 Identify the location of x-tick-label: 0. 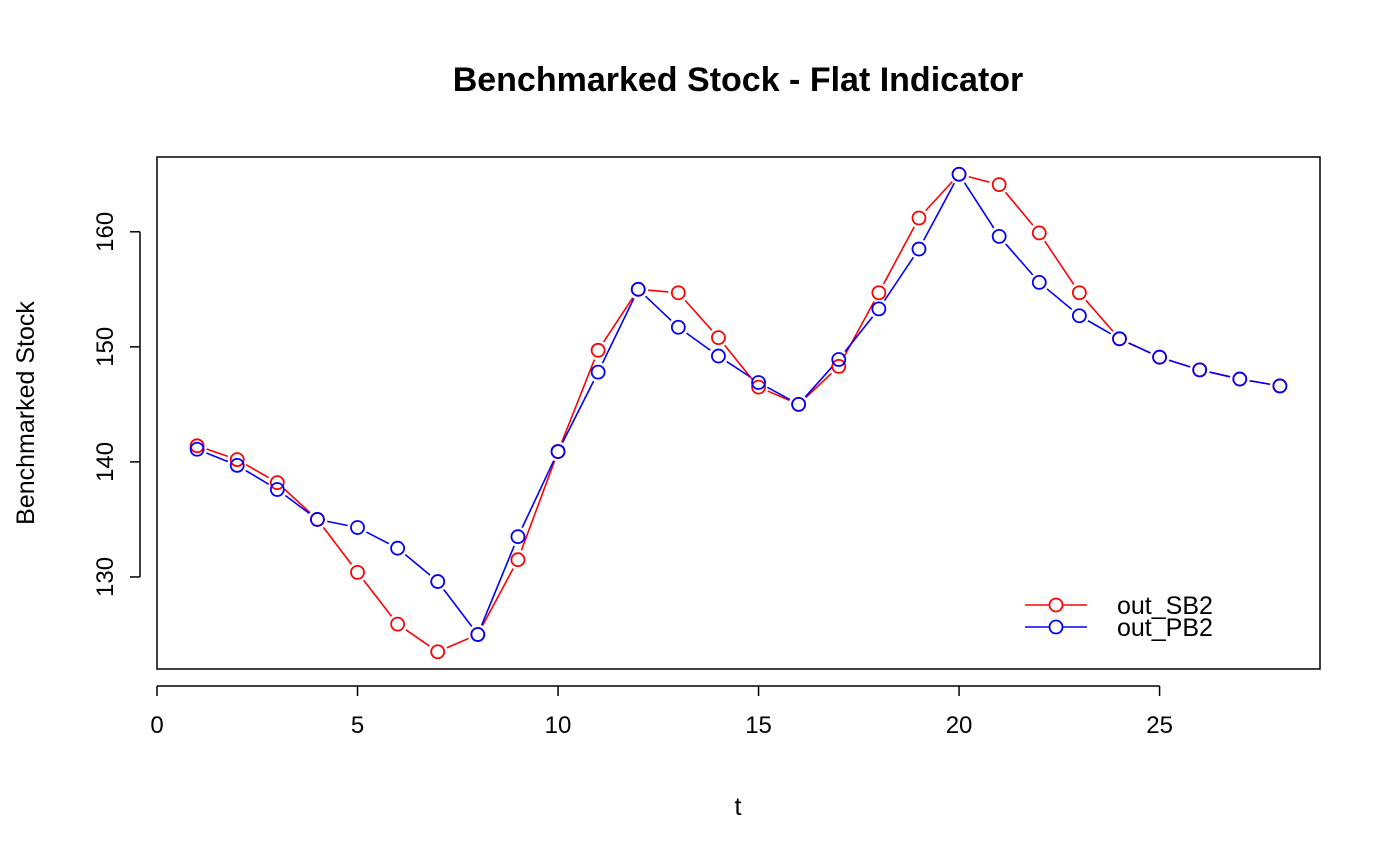
(156, 725).